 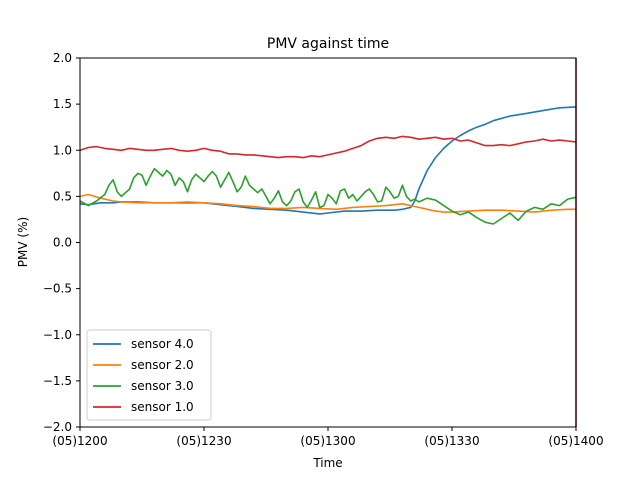 I want to click on y-tick-label: 0.0, so click(x=62, y=243).